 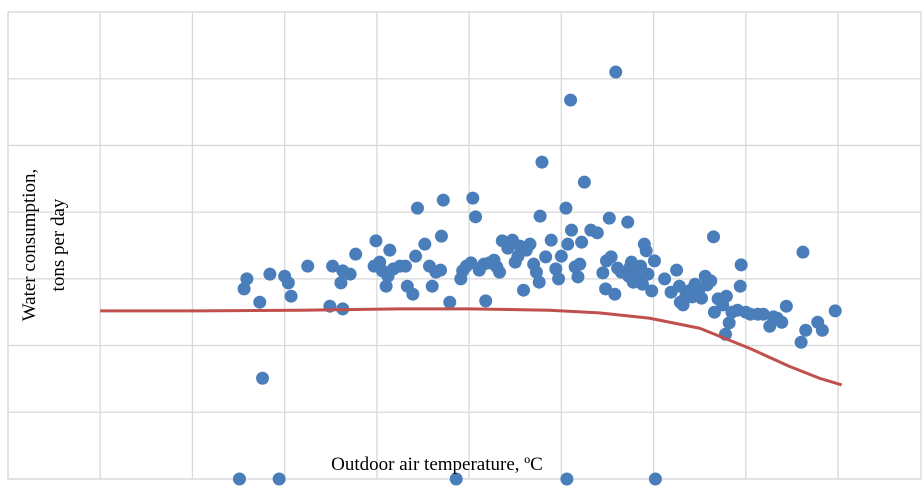 What do you see at coordinates (29, 245) in the screenshot?
I see `y-axis-title: Water consumption,` at bounding box center [29, 245].